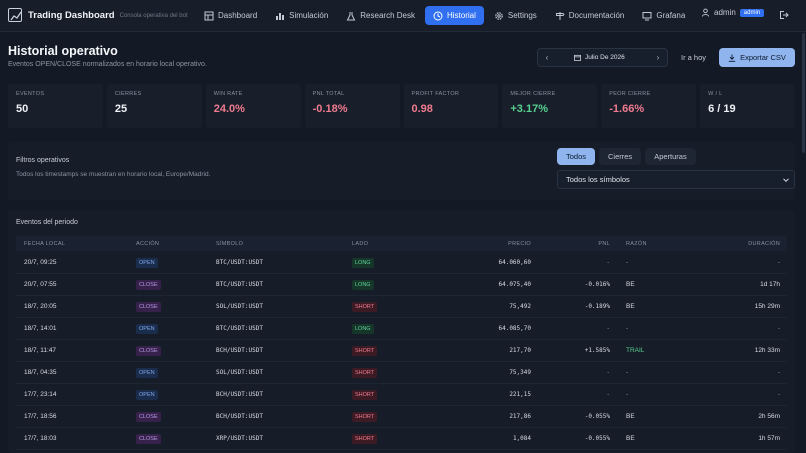  What do you see at coordinates (597, 350) in the screenshot?
I see `cell-pnl: +1.585%` at bounding box center [597, 350].